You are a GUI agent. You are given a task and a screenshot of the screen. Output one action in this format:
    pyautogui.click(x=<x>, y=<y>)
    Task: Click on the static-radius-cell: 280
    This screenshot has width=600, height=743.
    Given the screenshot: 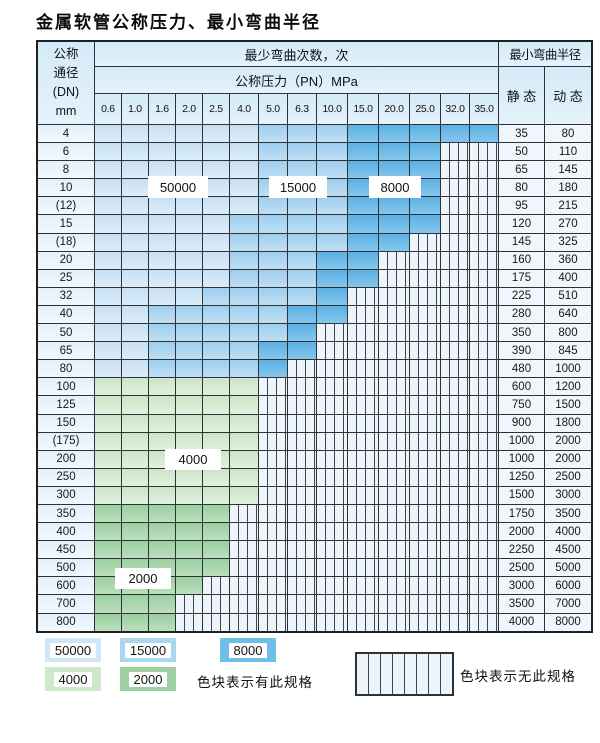 What is the action you would take?
    pyautogui.click(x=521, y=314)
    